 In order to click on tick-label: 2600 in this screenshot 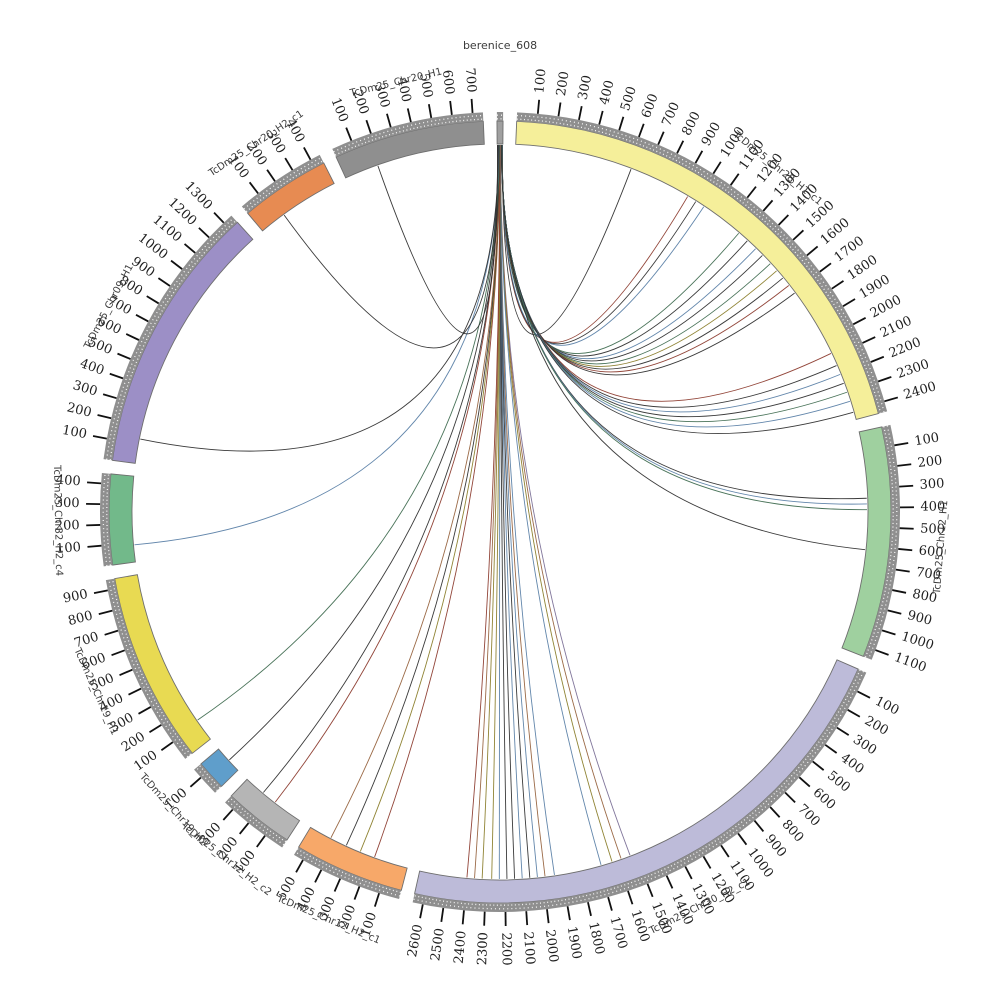, I will do `click(415, 940)`.